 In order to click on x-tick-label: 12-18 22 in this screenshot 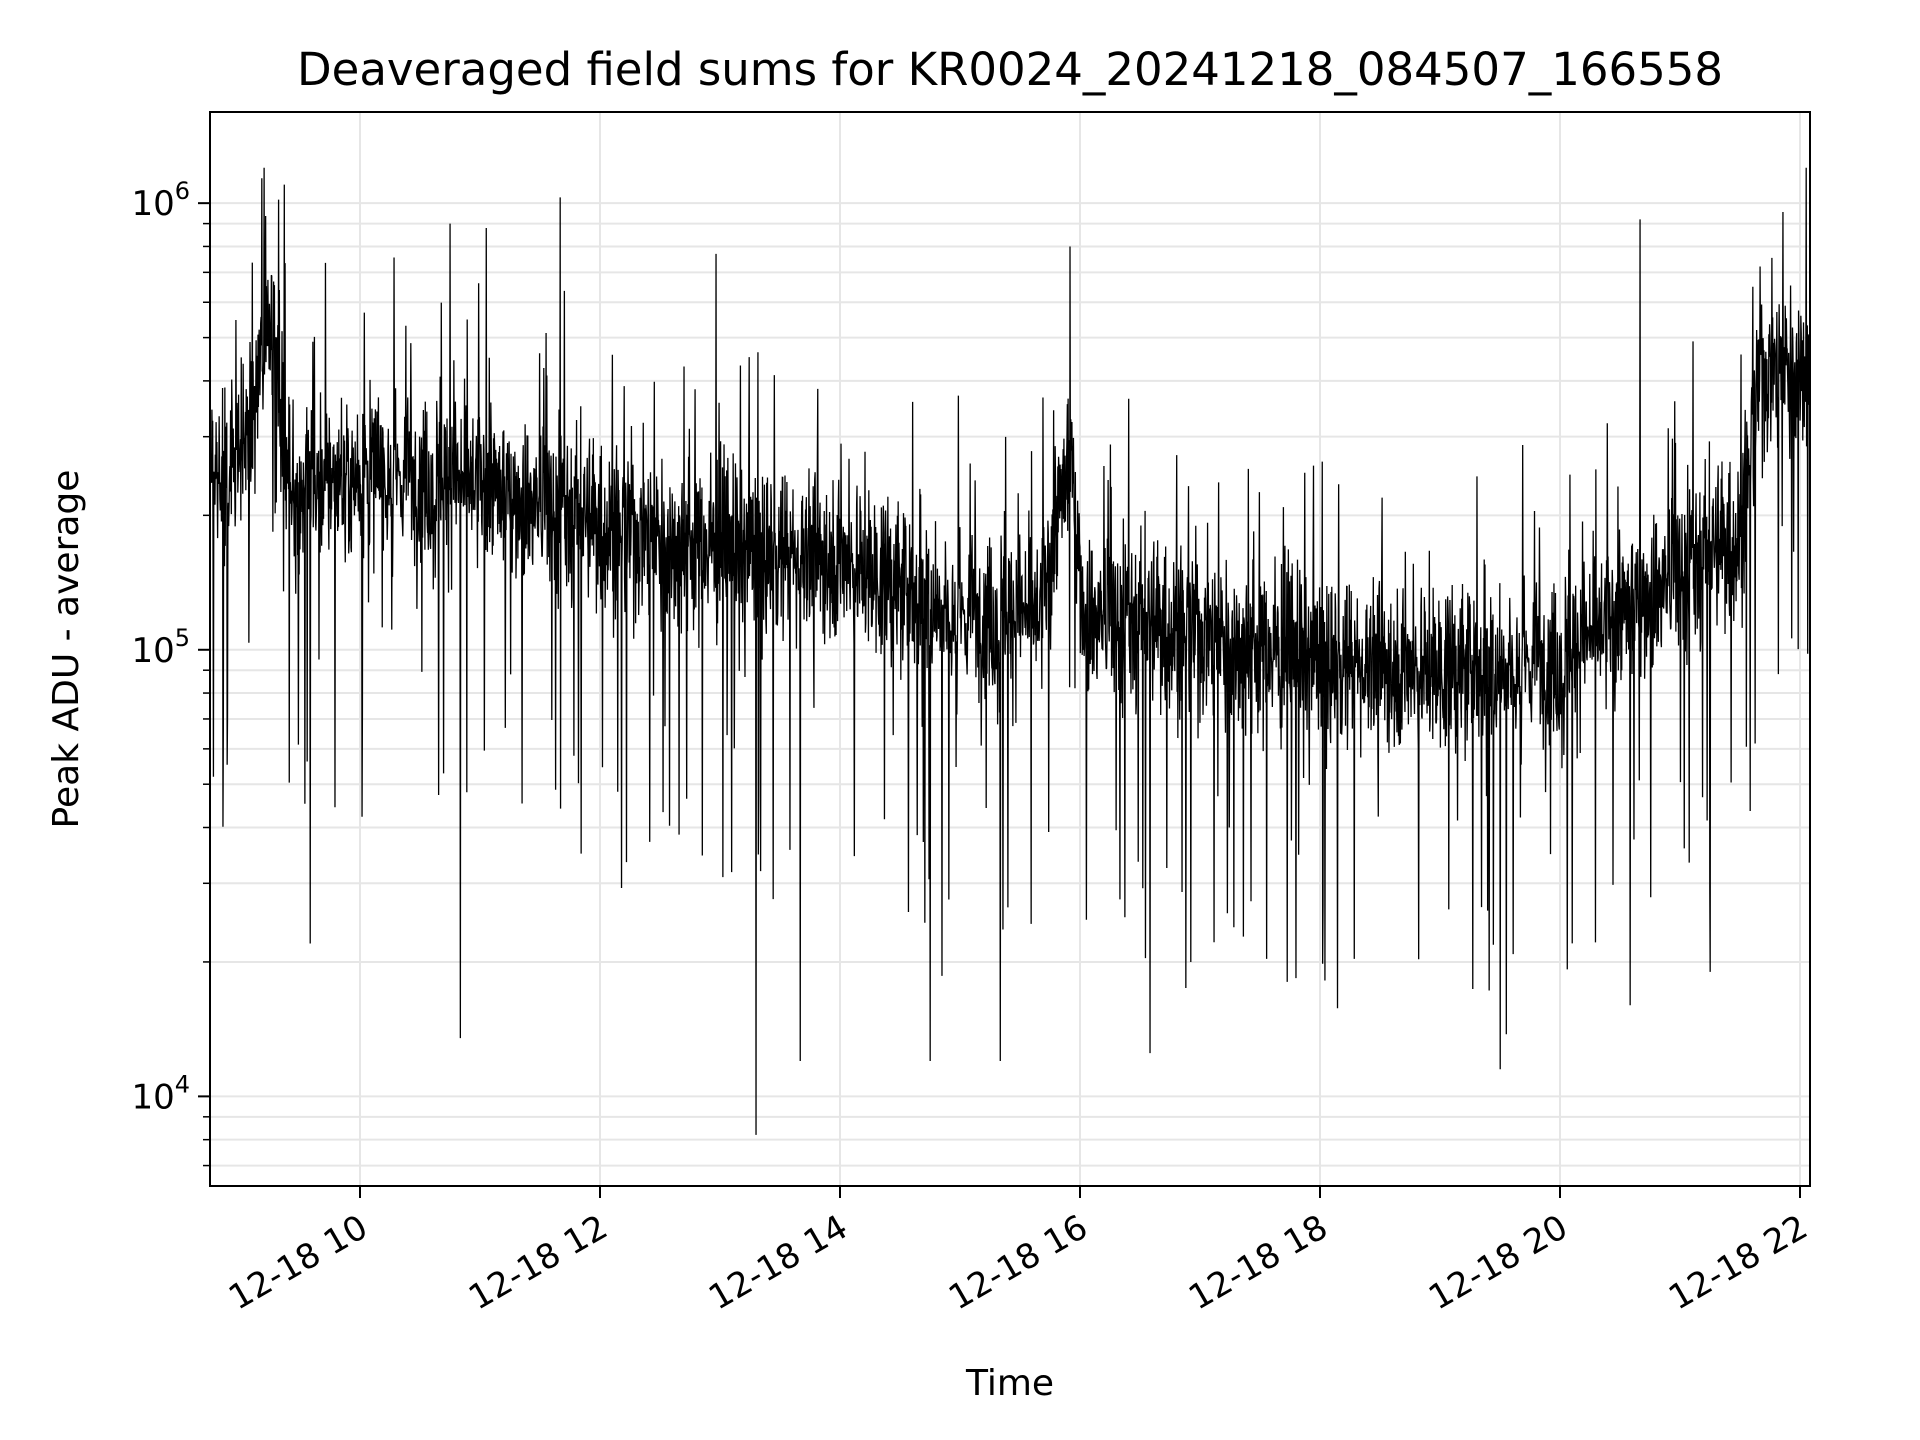, I will do `click(1738, 1262)`.